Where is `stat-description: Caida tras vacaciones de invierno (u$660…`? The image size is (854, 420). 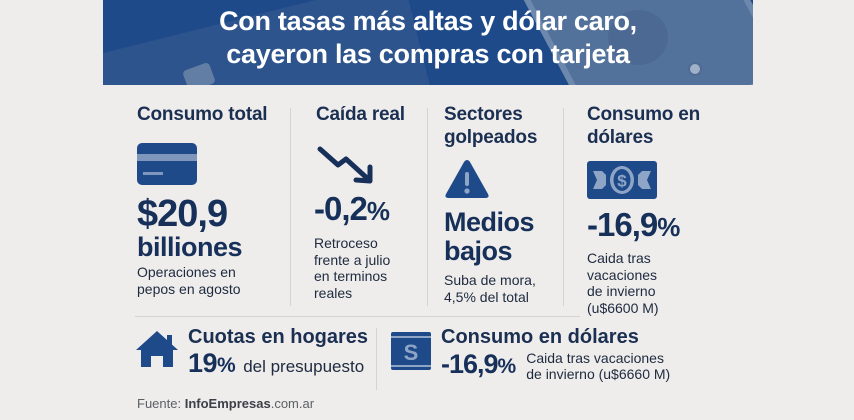
stat-description: Caida tras vacaciones de invierno (u$660… is located at coordinates (623, 283).